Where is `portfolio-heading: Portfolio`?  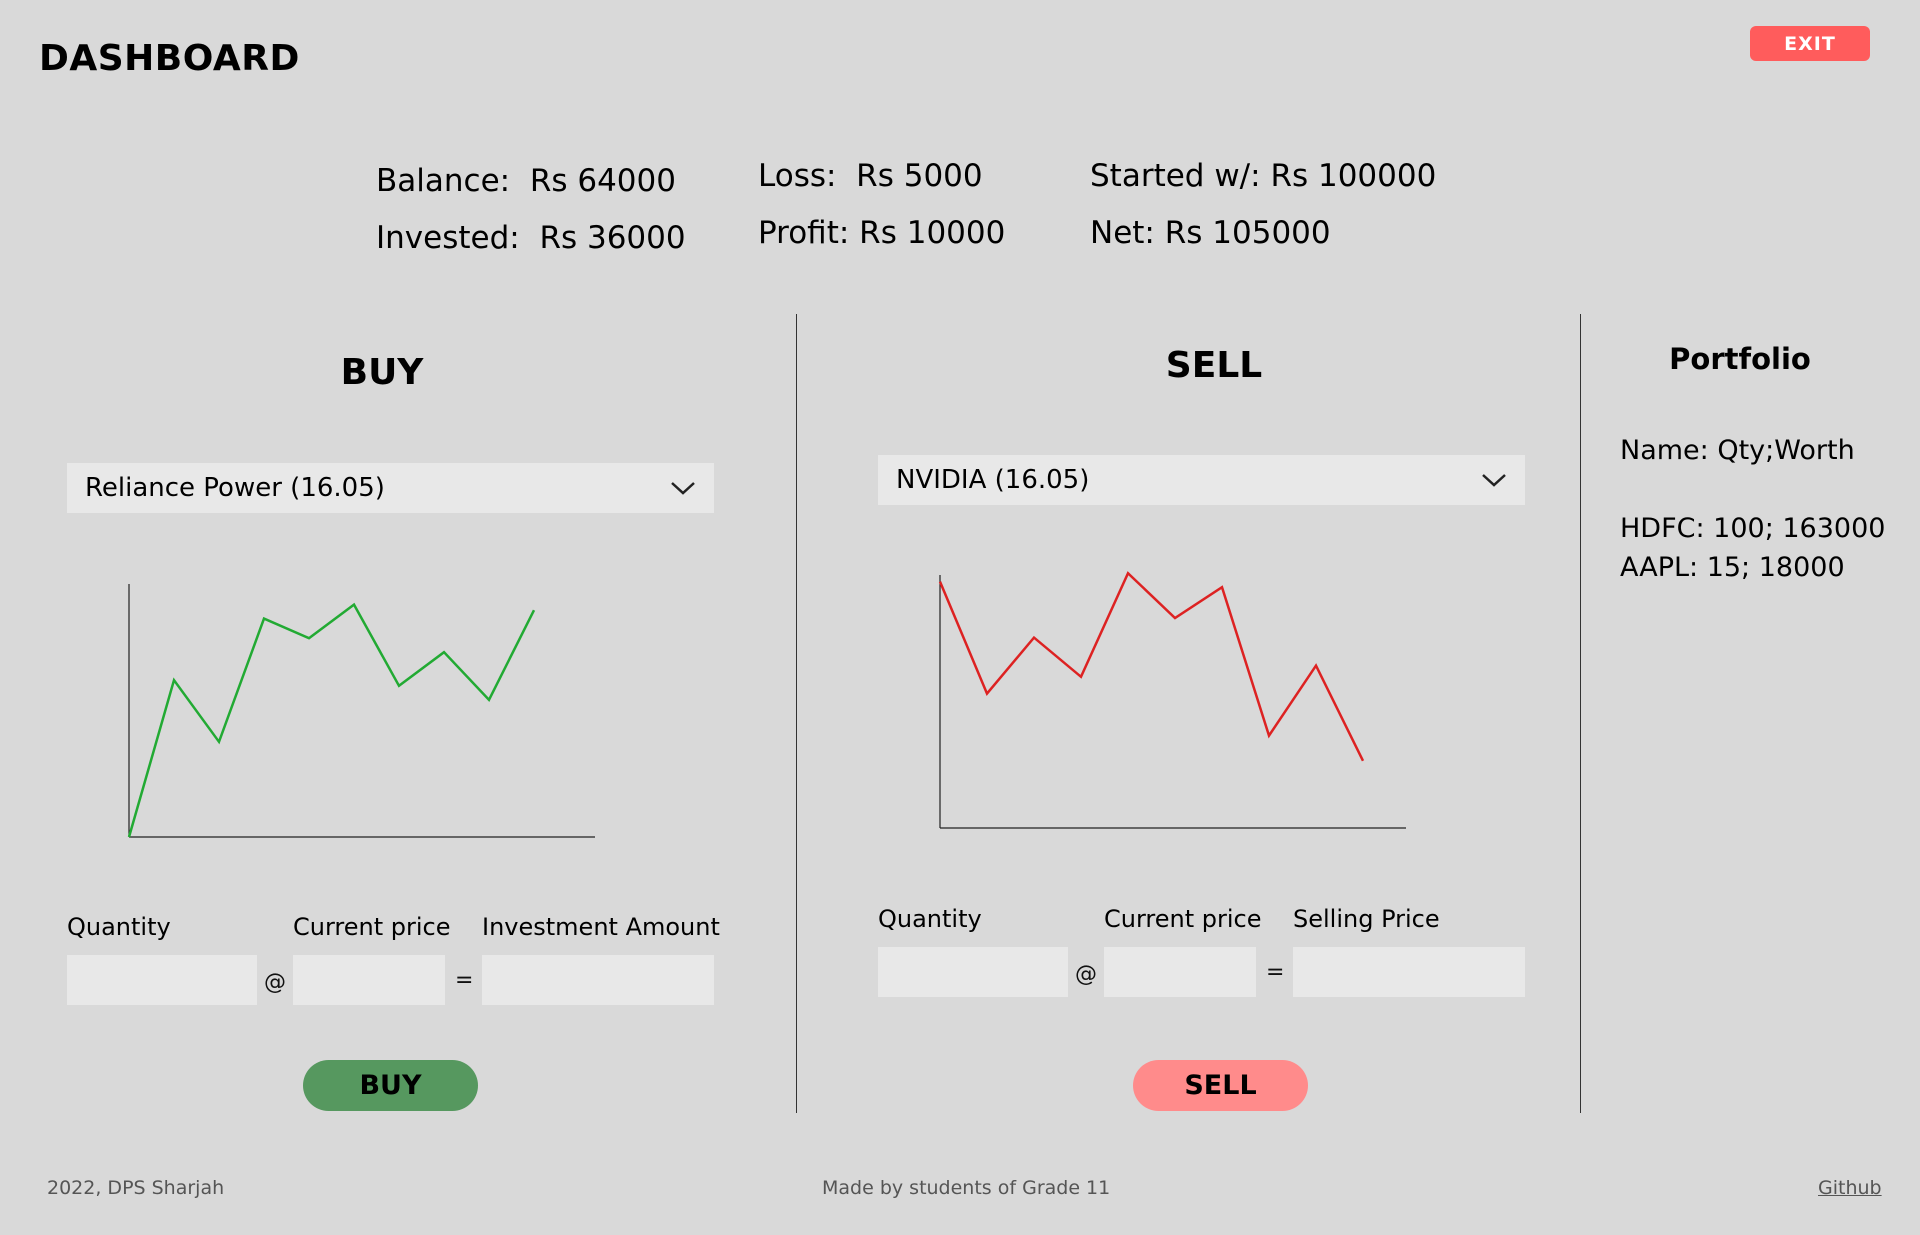 portfolio-heading: Portfolio is located at coordinates (1740, 359).